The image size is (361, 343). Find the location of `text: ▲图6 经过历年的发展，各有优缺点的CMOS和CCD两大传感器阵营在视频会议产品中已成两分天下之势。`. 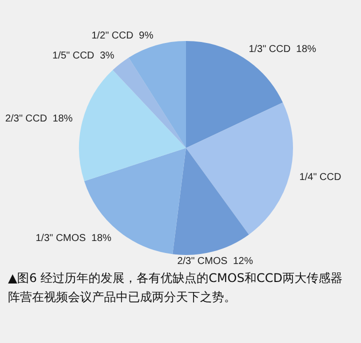

text: ▲图6 经过历年的发展，各有优缺点的CMOS和CCD两大传感器阵营在视频会议产品中已成两分天下之势。 is located at coordinates (175, 287).